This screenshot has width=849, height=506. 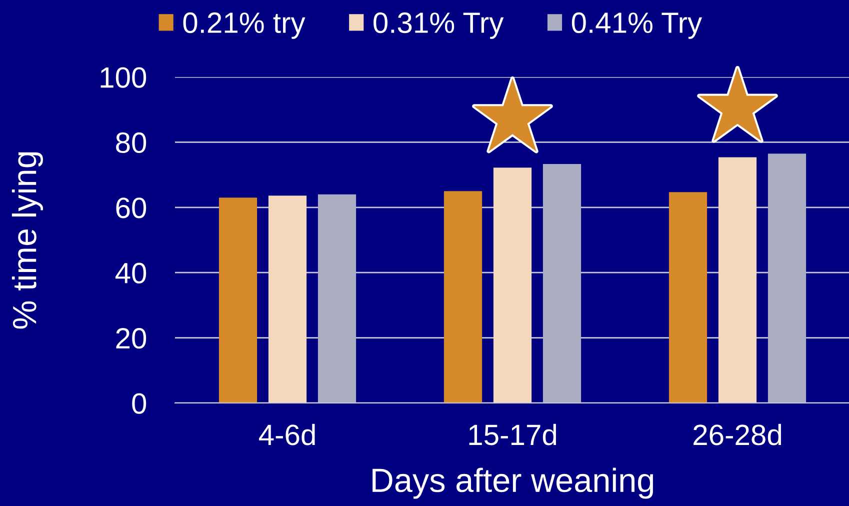 I want to click on x-axis-title: Days after weaning, so click(x=513, y=483).